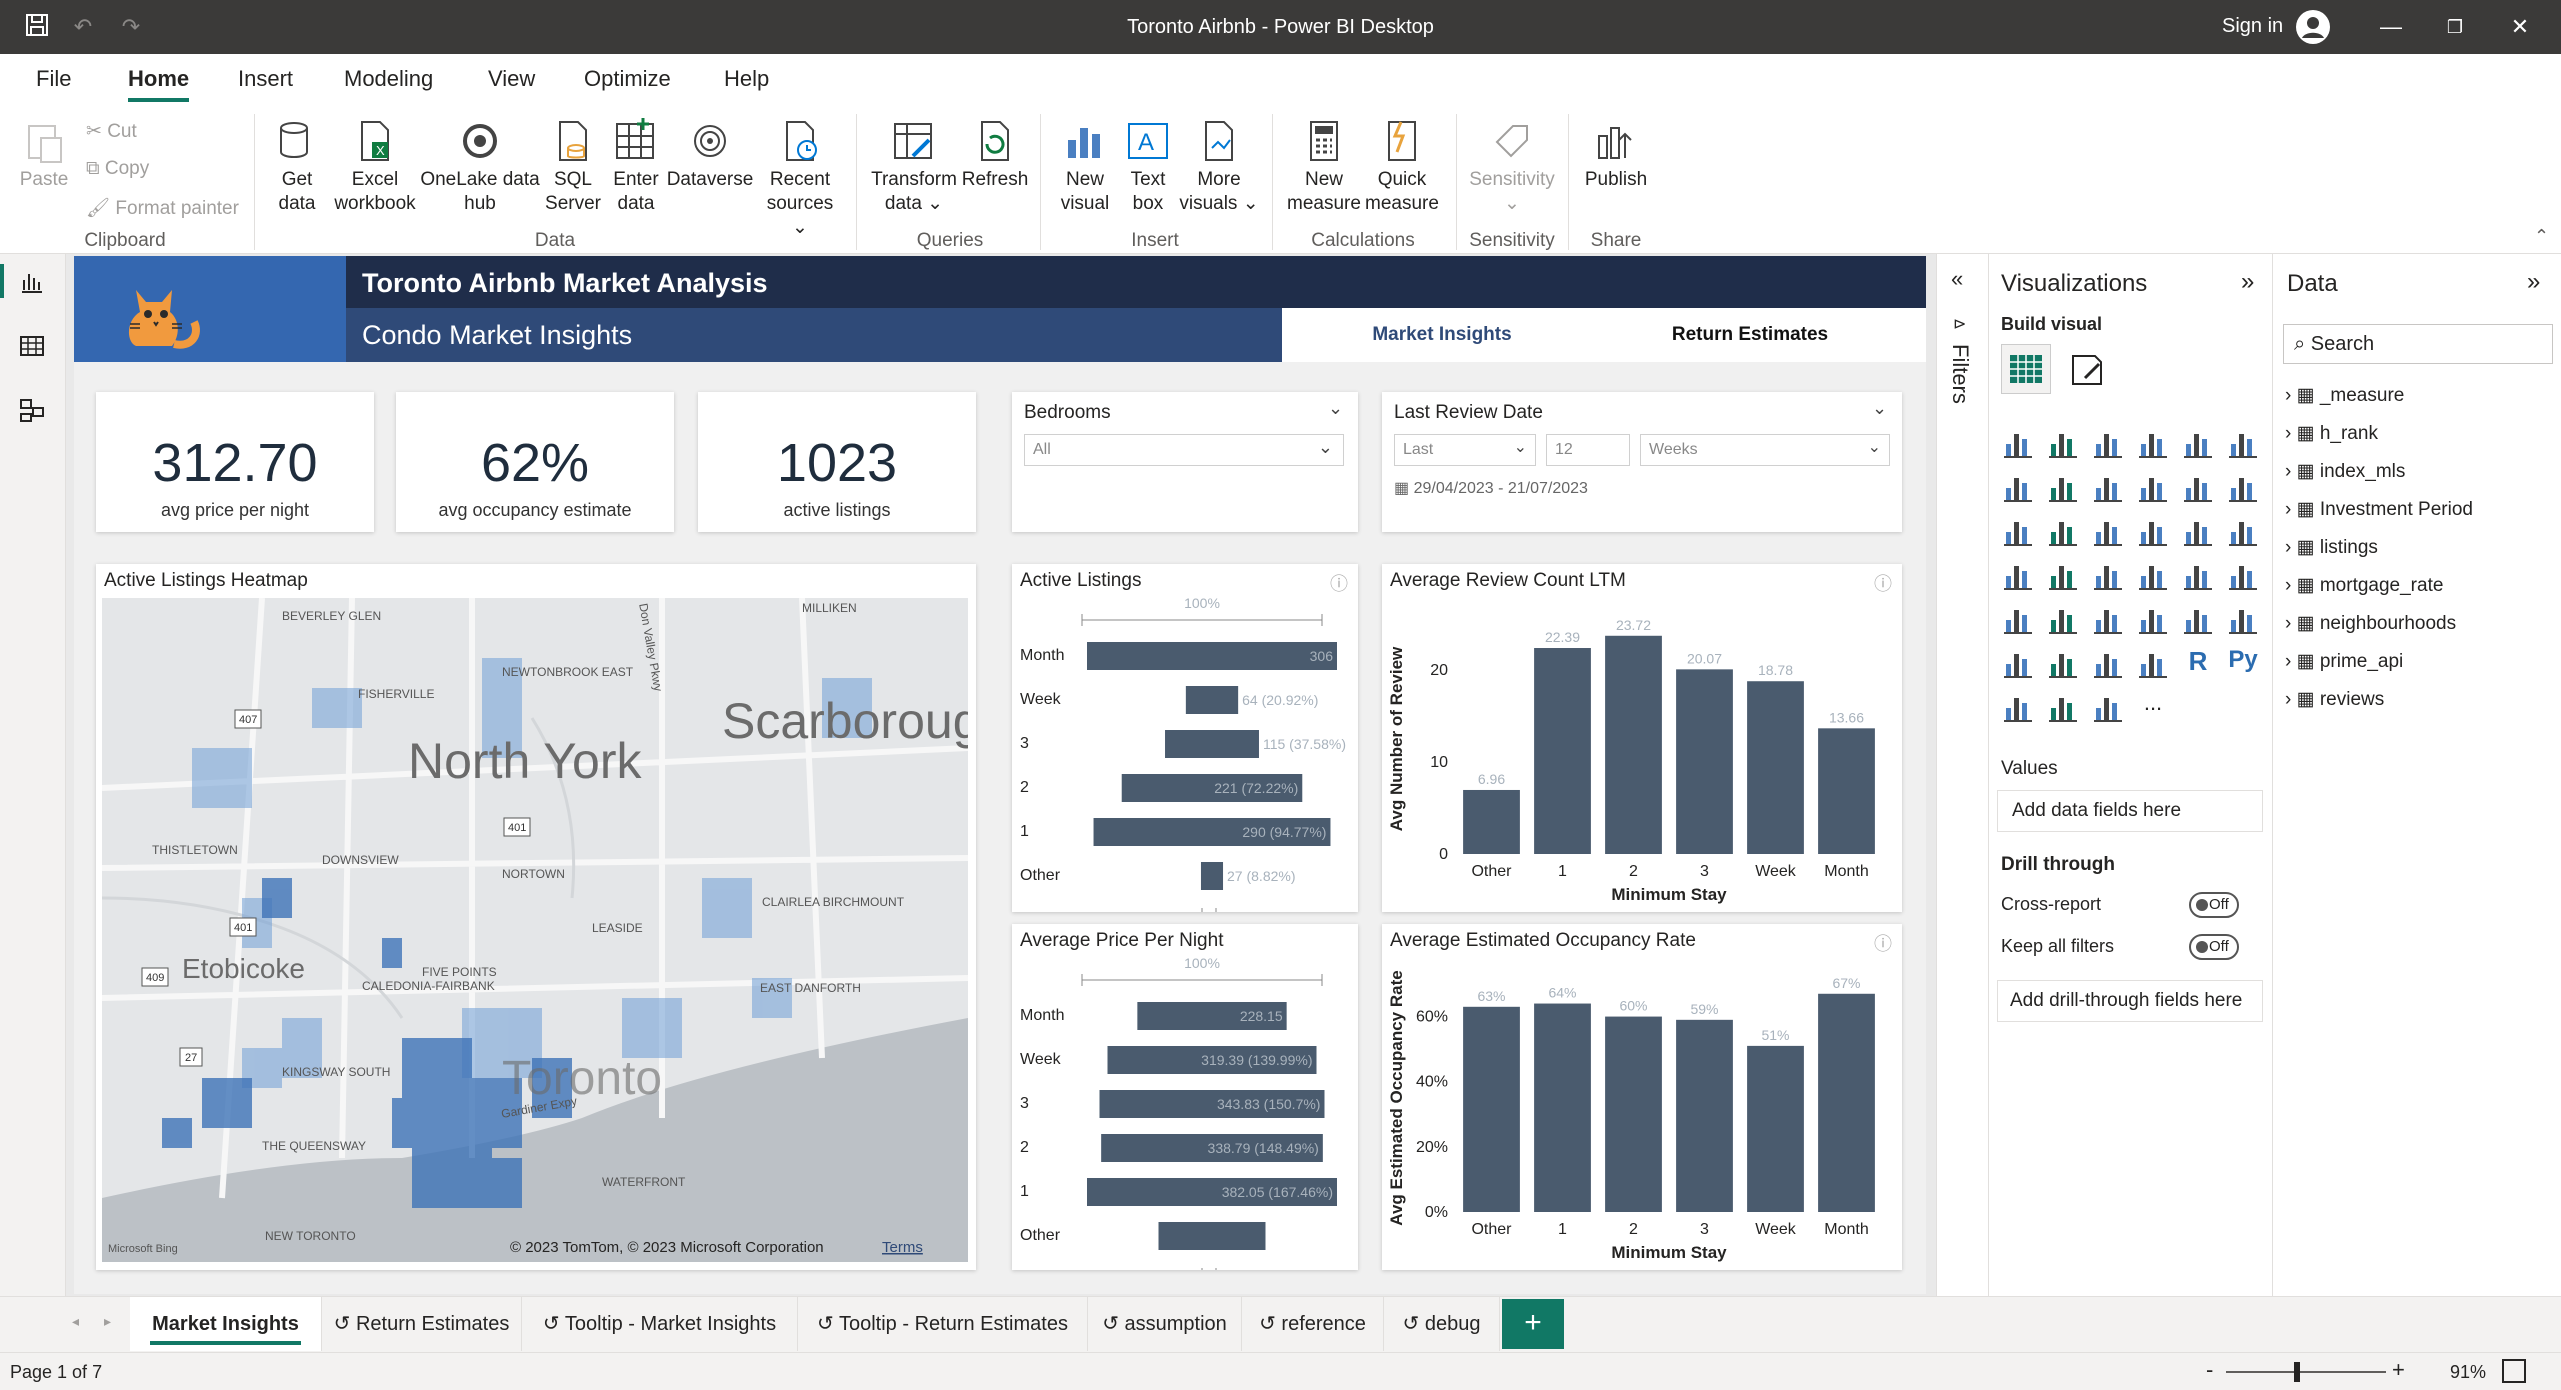  I want to click on zoom-out-icon: -, so click(2210, 1369).